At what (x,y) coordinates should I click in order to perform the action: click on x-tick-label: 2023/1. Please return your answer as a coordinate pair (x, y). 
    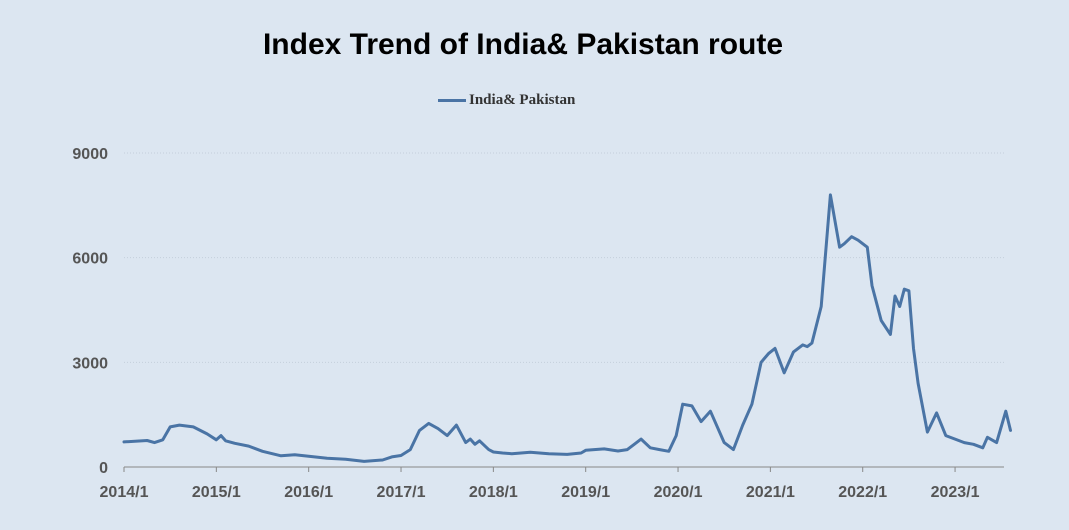
    Looking at the image, I should click on (955, 492).